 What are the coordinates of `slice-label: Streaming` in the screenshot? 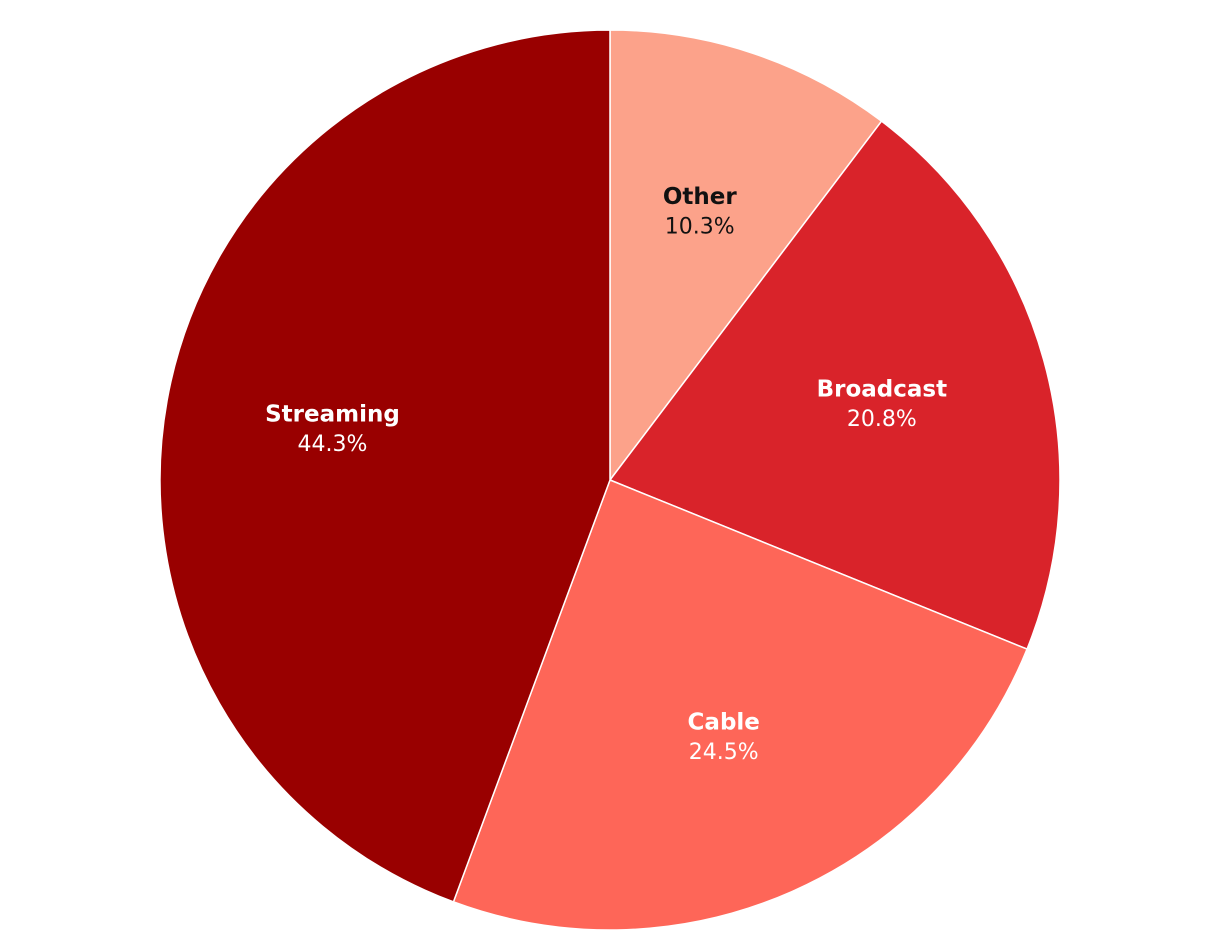 It's located at (332, 415).